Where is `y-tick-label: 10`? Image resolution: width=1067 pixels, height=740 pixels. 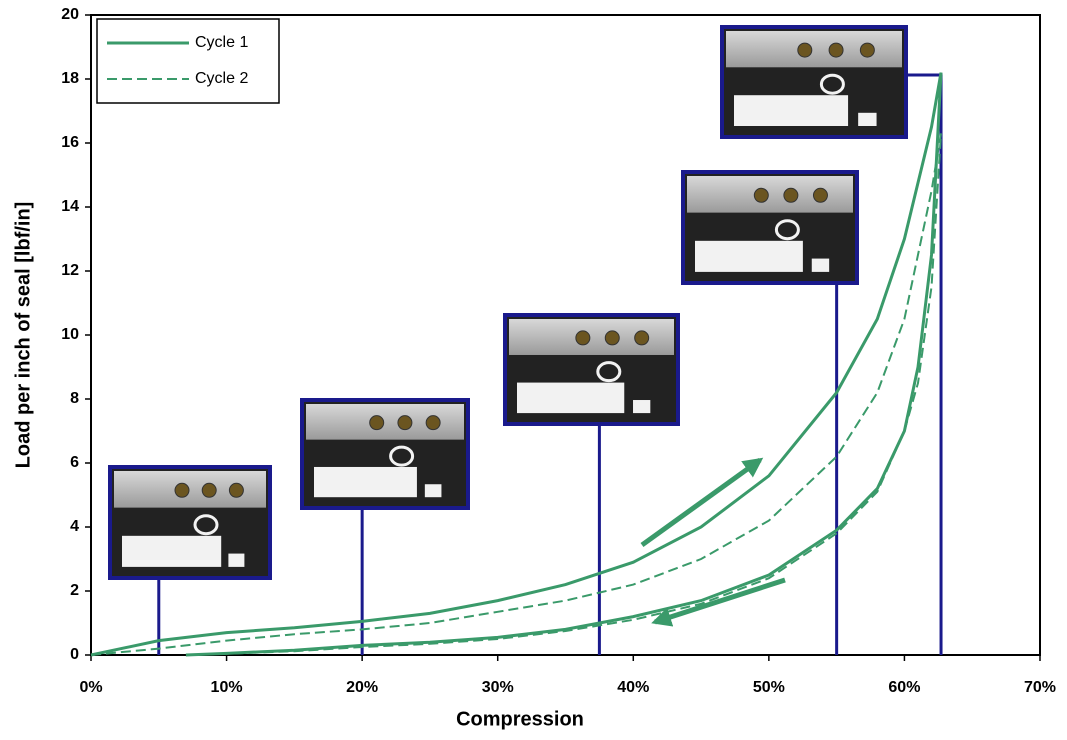
y-tick-label: 10 is located at coordinates (70, 334).